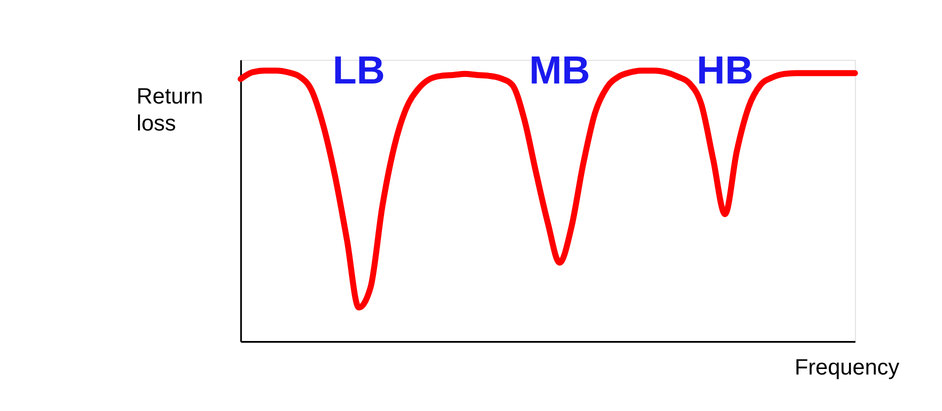 The image size is (942, 411). Describe the element at coordinates (725, 70) in the screenshot. I see `annotation: HB` at that location.